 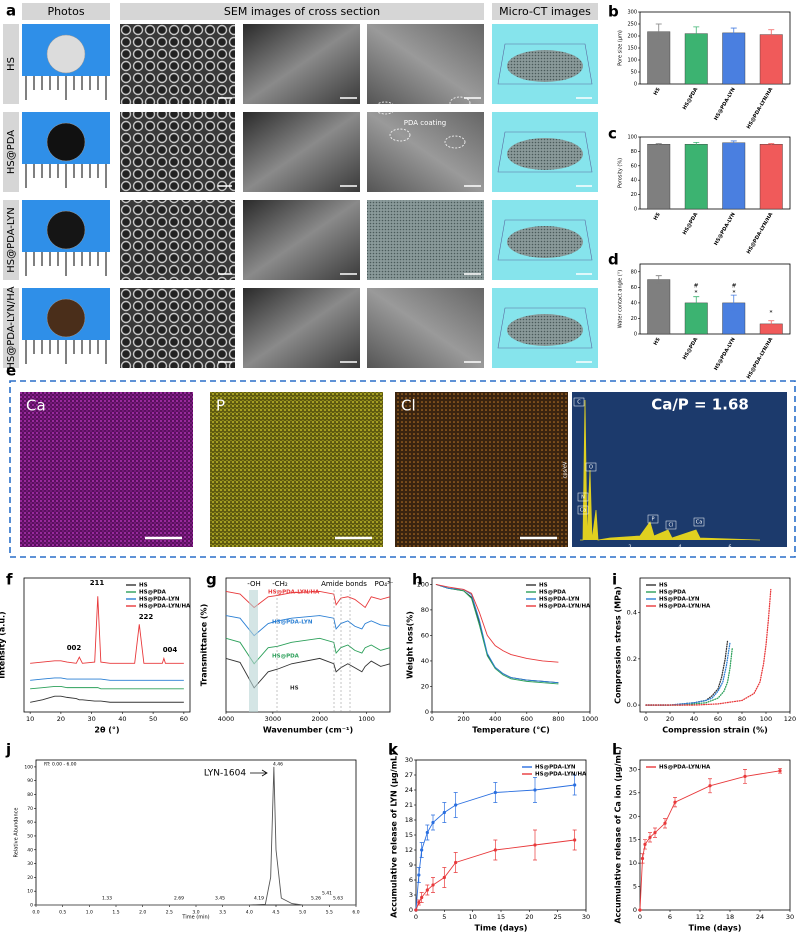 I want to click on annotation: -CH₂, so click(x=280, y=584).